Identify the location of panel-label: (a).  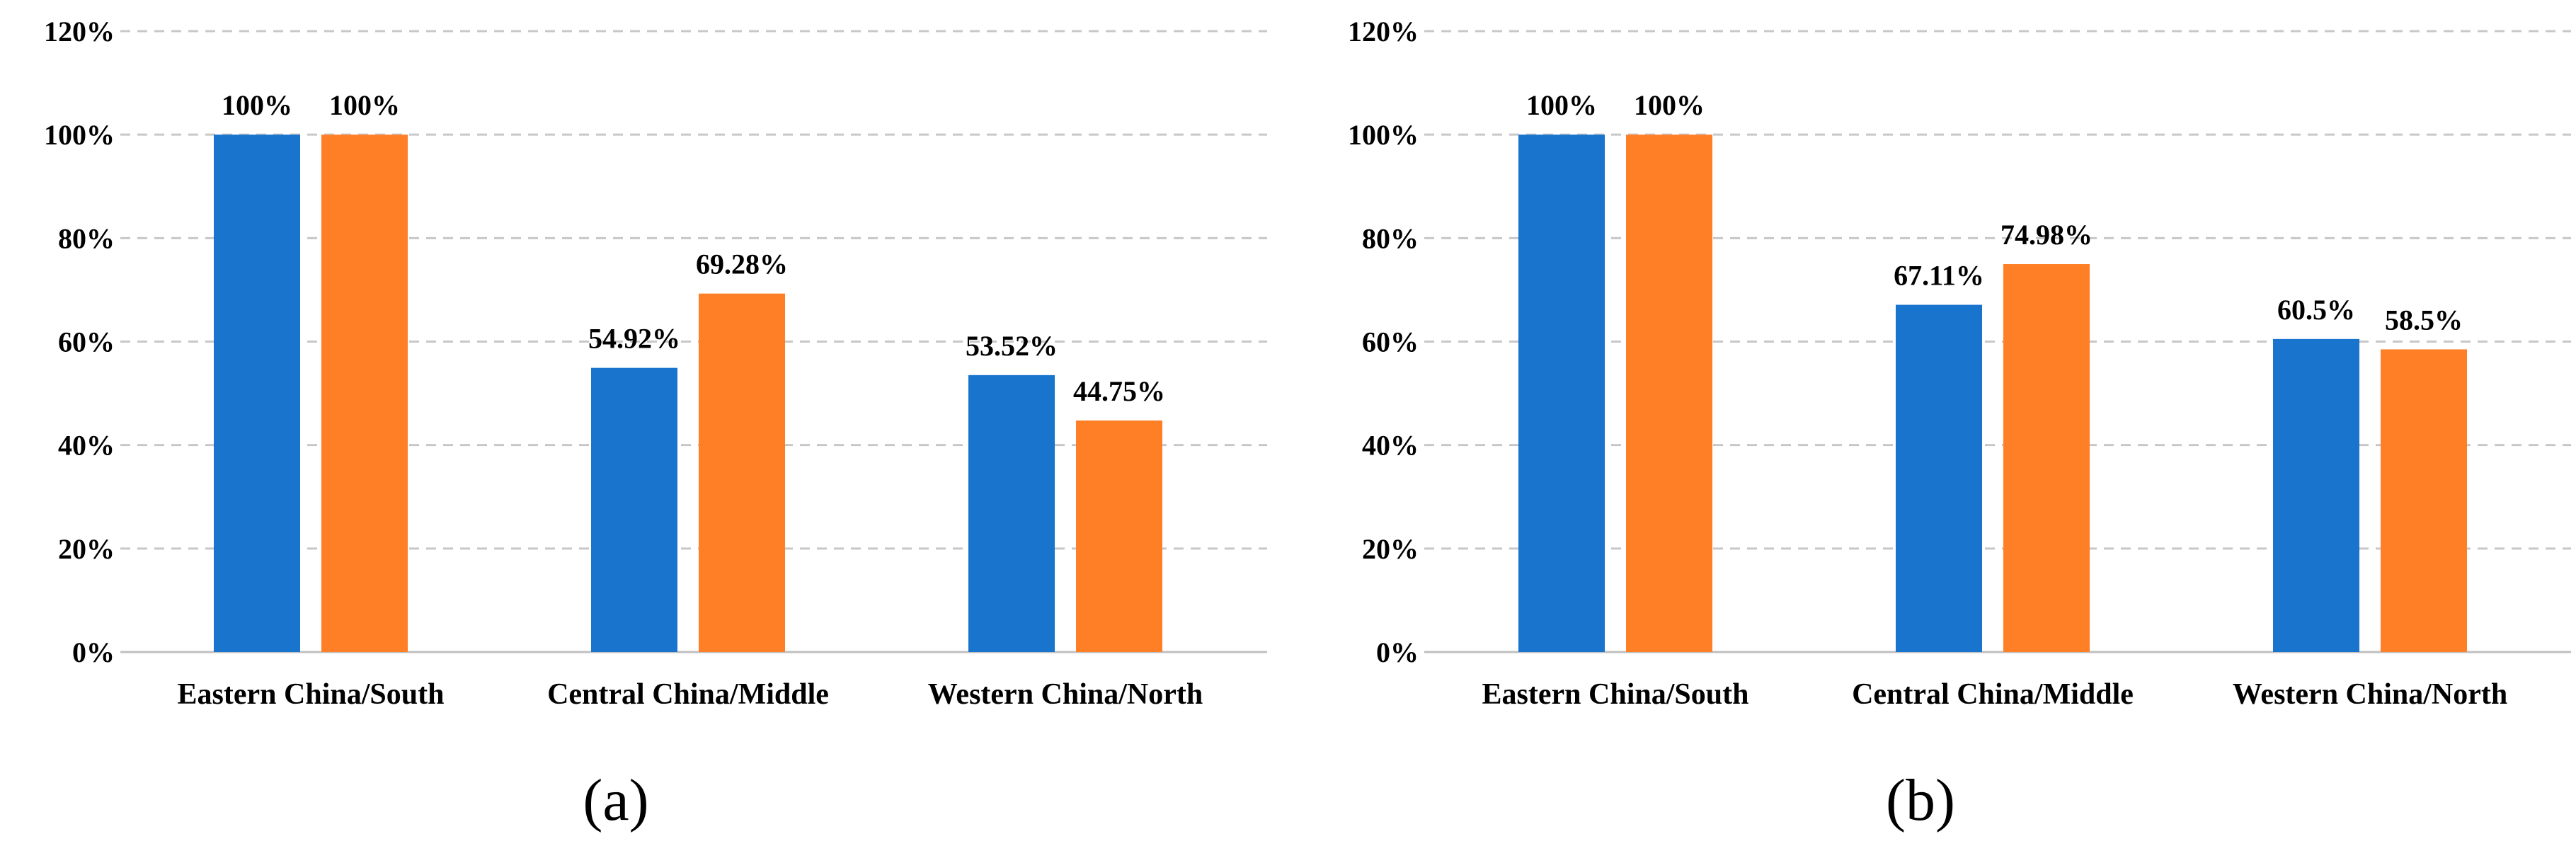
(615, 800).